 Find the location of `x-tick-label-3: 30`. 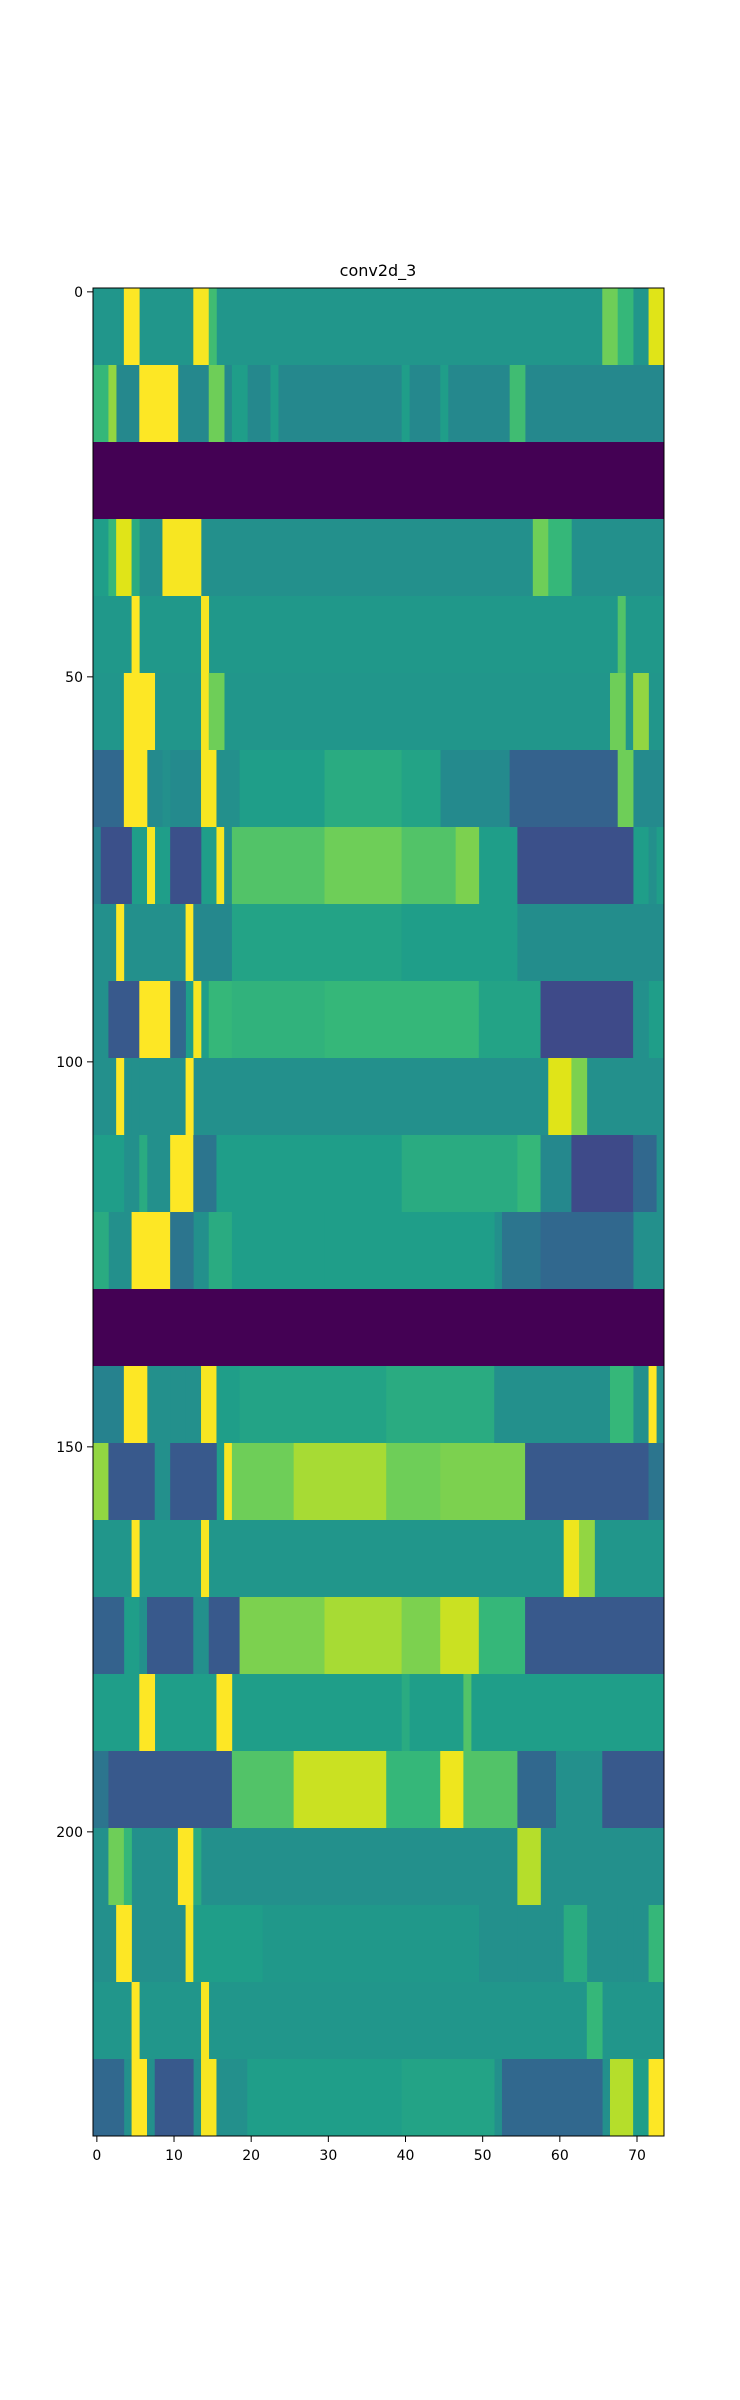

x-tick-label-3: 30 is located at coordinates (328, 2156).